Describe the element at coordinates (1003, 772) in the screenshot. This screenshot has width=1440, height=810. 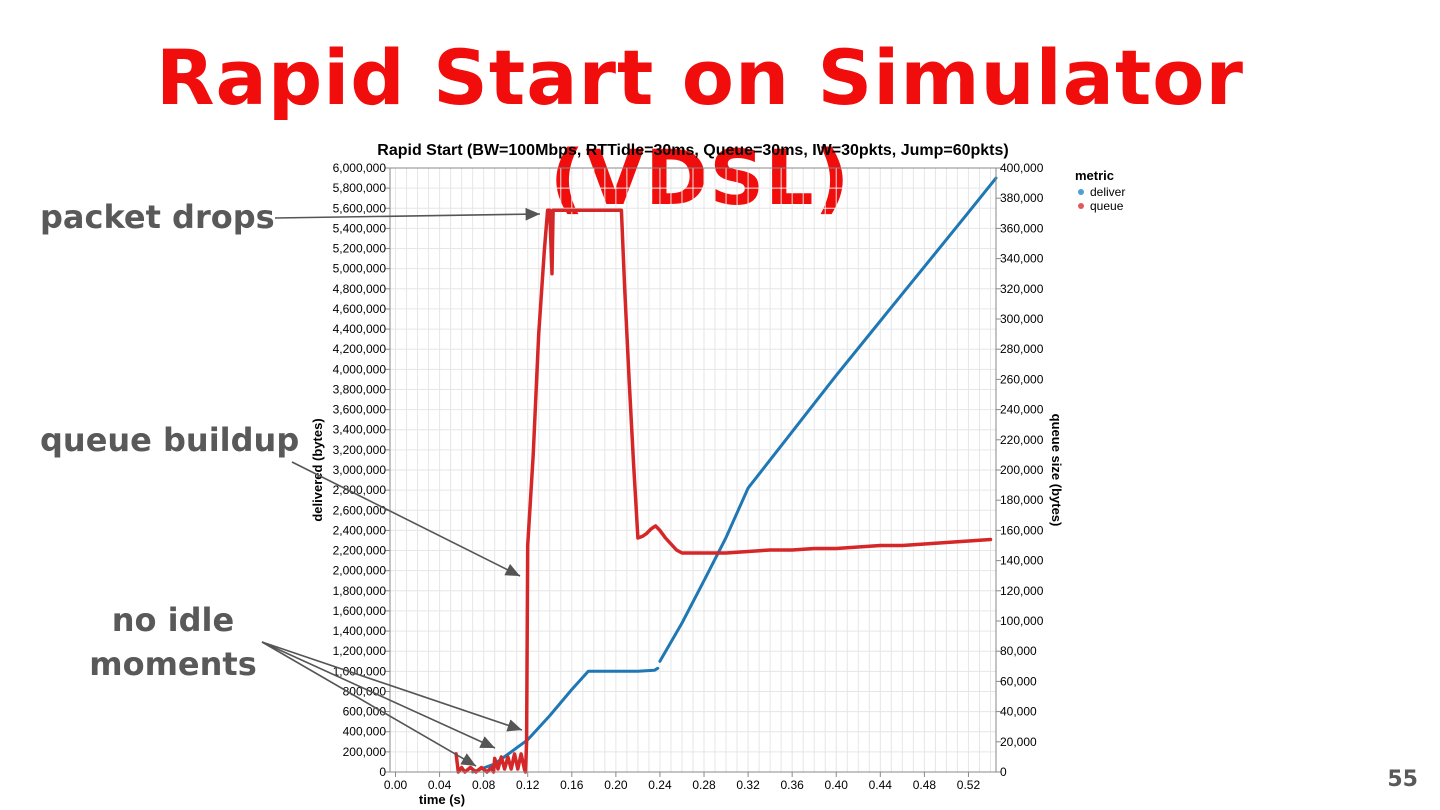
I see `y2-tick-label: 0` at that location.